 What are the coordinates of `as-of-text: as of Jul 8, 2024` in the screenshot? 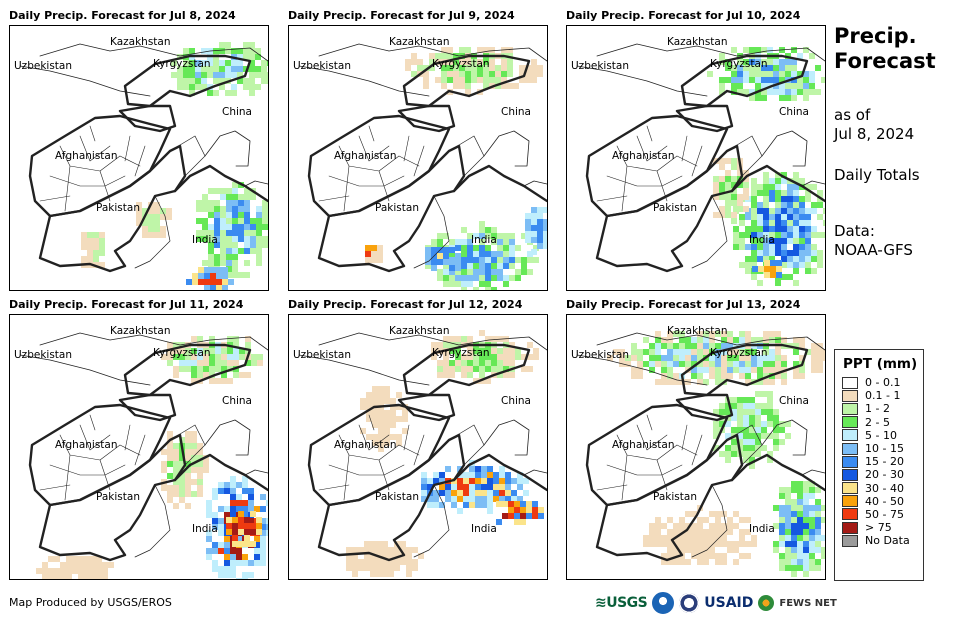 It's located at (899, 125).